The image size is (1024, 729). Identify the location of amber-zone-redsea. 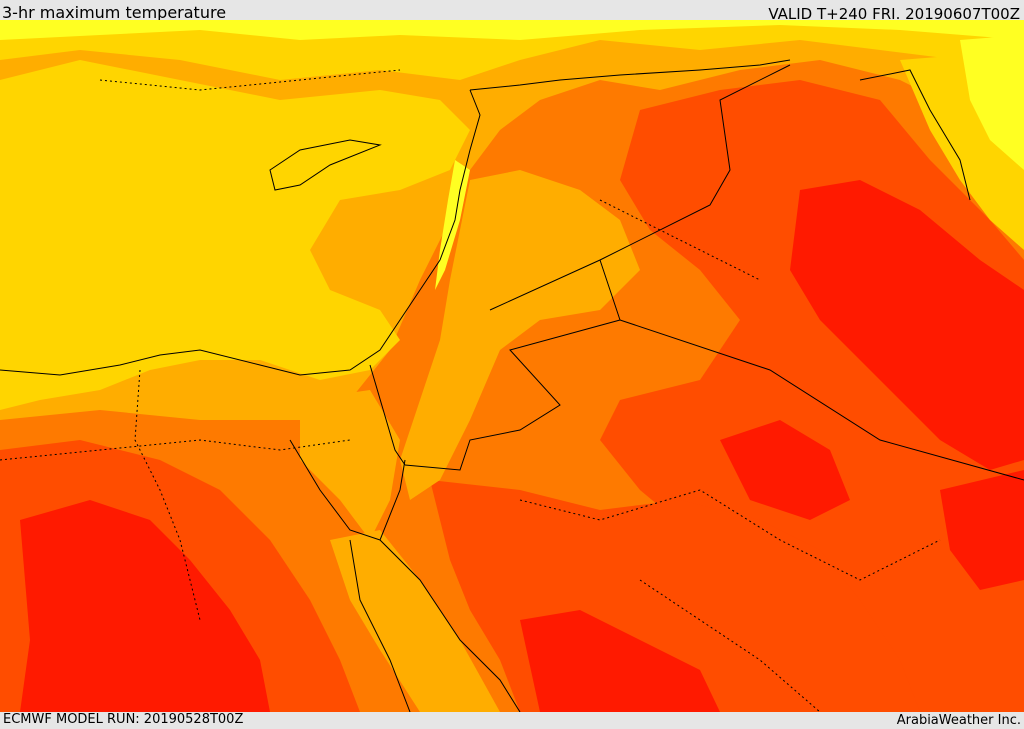
(415, 621).